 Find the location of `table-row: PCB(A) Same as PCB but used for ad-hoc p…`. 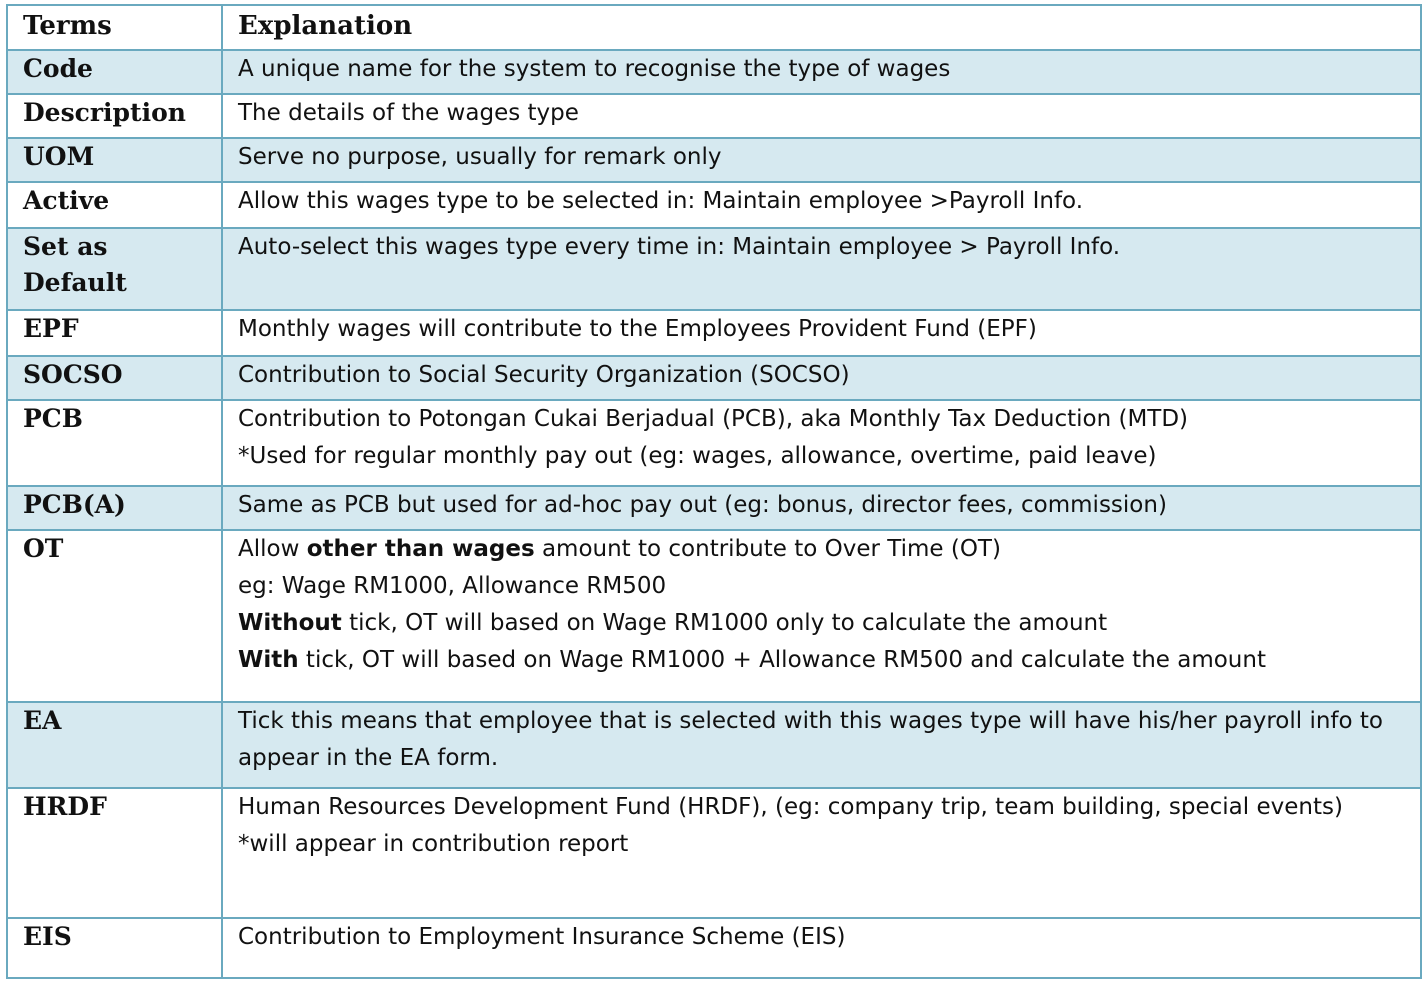

table-row: PCB(A) Same as PCB but used for ad-hoc p… is located at coordinates (714, 508).